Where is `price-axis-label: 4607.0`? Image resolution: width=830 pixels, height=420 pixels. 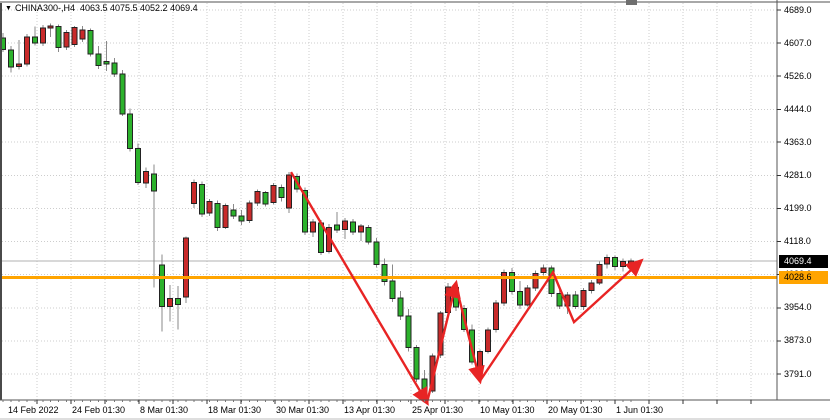
price-axis-label: 4607.0 is located at coordinates (798, 42).